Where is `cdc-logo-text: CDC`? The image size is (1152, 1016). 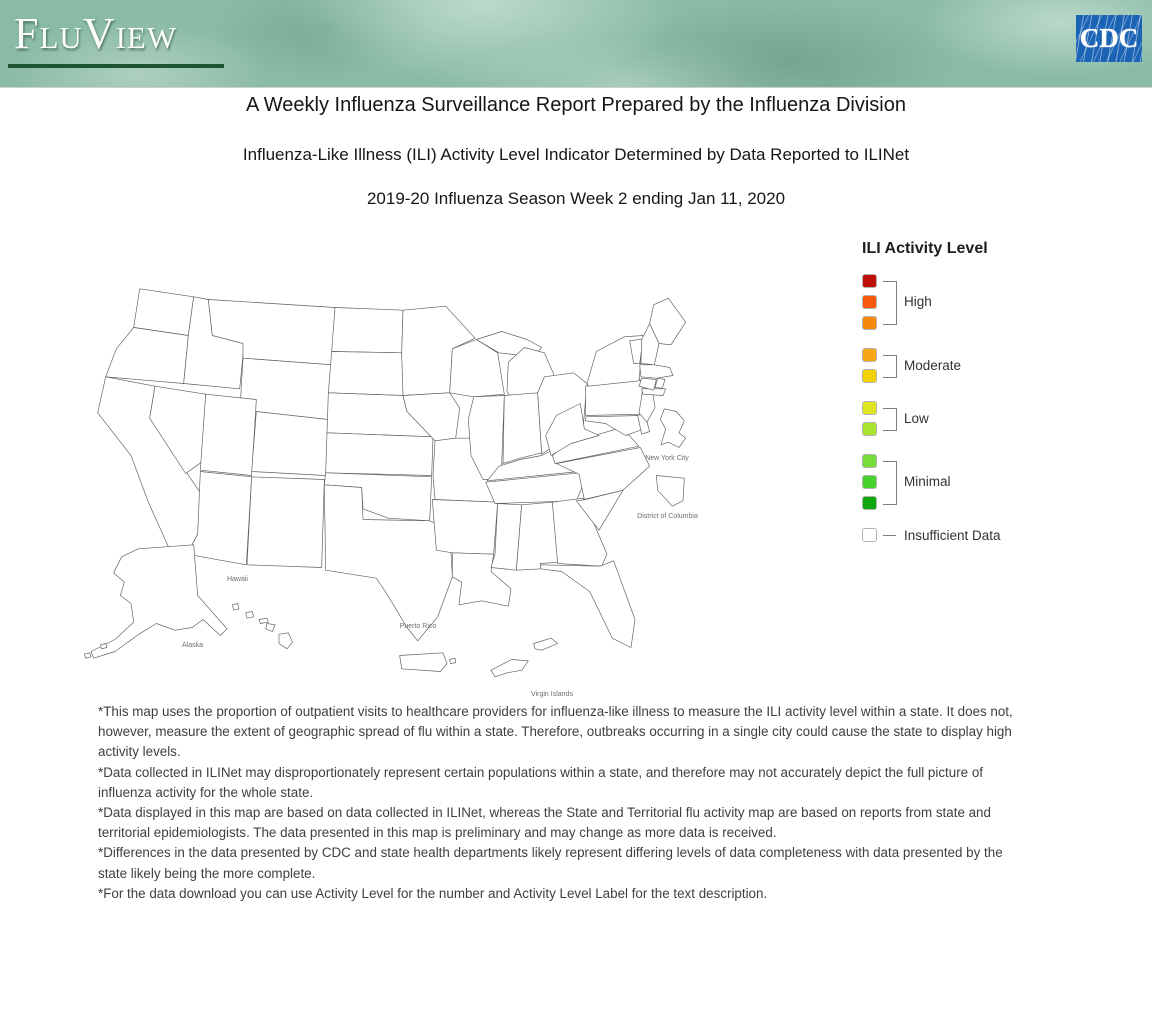
cdc-logo-text: CDC is located at coordinates (1109, 38).